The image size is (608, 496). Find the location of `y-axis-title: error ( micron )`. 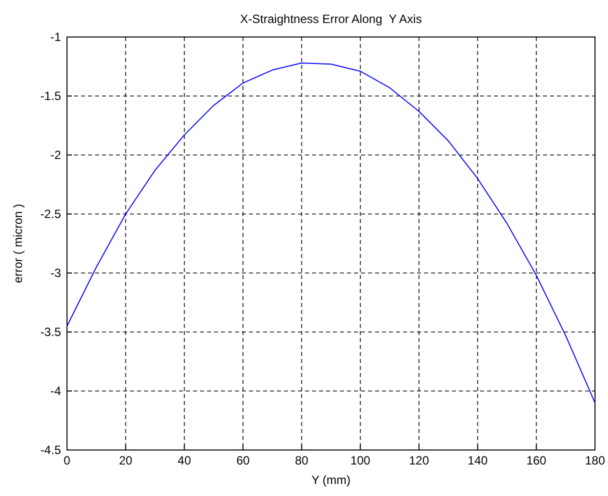

y-axis-title: error ( micron ) is located at coordinates (18, 244).